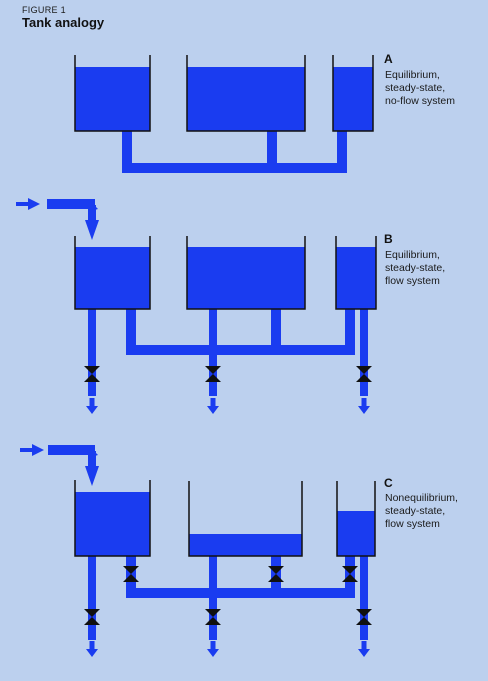 This screenshot has width=488, height=681. What do you see at coordinates (234, 151) in the screenshot?
I see `panel-a-pipes` at bounding box center [234, 151].